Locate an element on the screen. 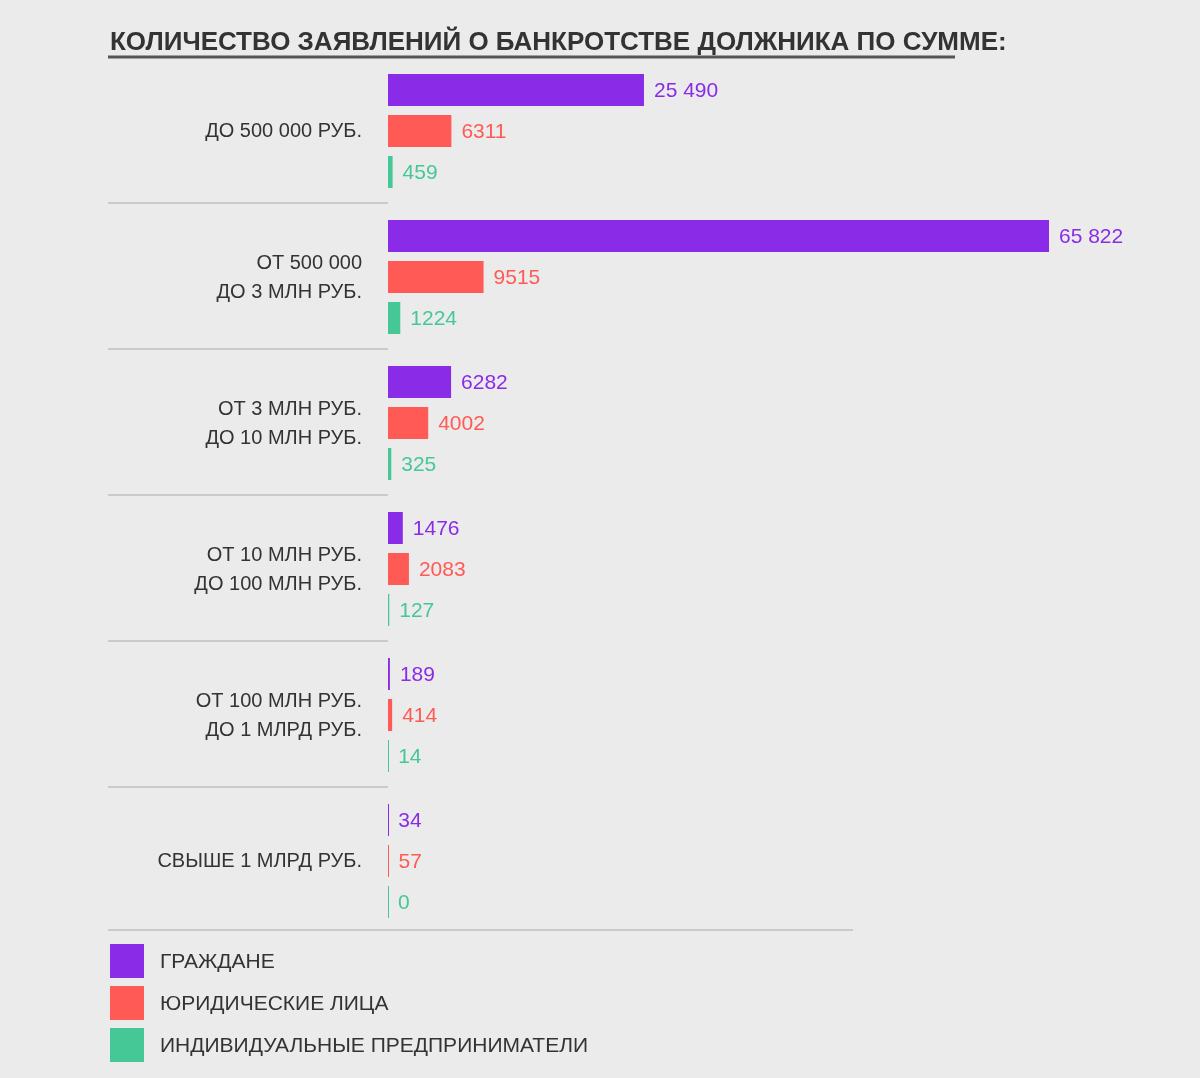  y-tick-label: ОТ 100 МЛН РУБ. ДО 1 МЛРД РУБ. is located at coordinates (278, 714).